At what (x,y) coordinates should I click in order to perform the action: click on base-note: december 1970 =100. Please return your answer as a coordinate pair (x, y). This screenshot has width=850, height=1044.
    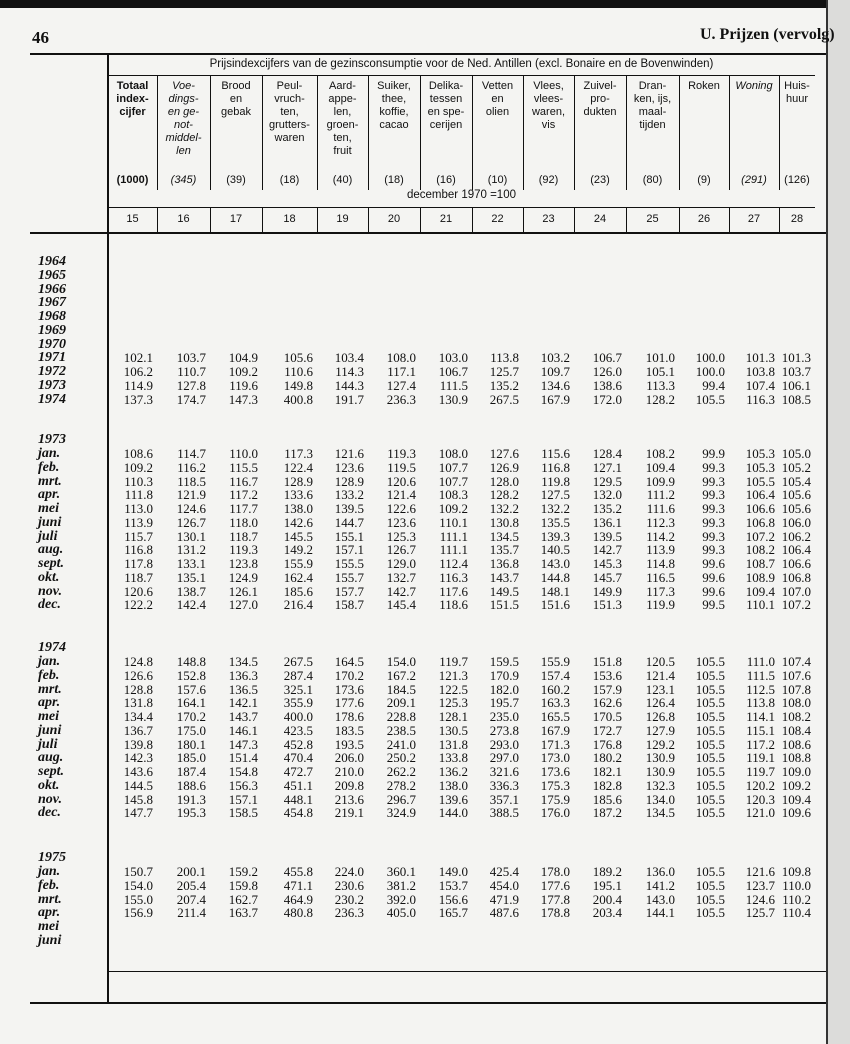
    Looking at the image, I should click on (461, 195).